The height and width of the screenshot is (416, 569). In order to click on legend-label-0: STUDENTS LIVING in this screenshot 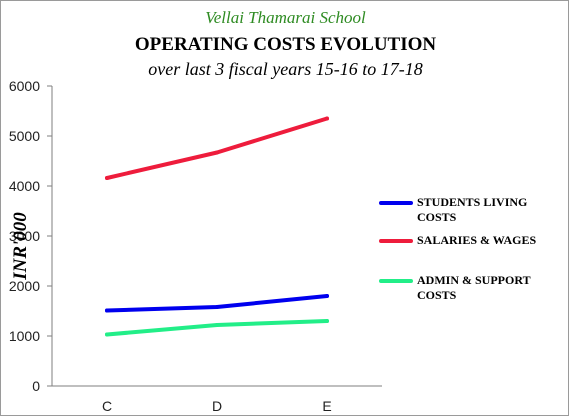, I will do `click(472, 202)`.